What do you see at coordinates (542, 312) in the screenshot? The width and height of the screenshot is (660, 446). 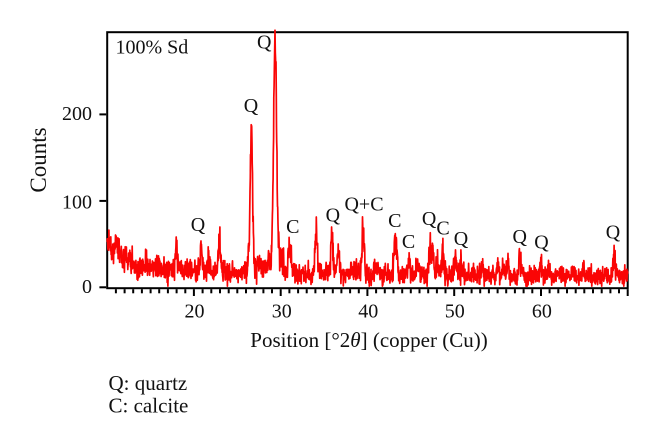 I see `svg-text: 60` at bounding box center [542, 312].